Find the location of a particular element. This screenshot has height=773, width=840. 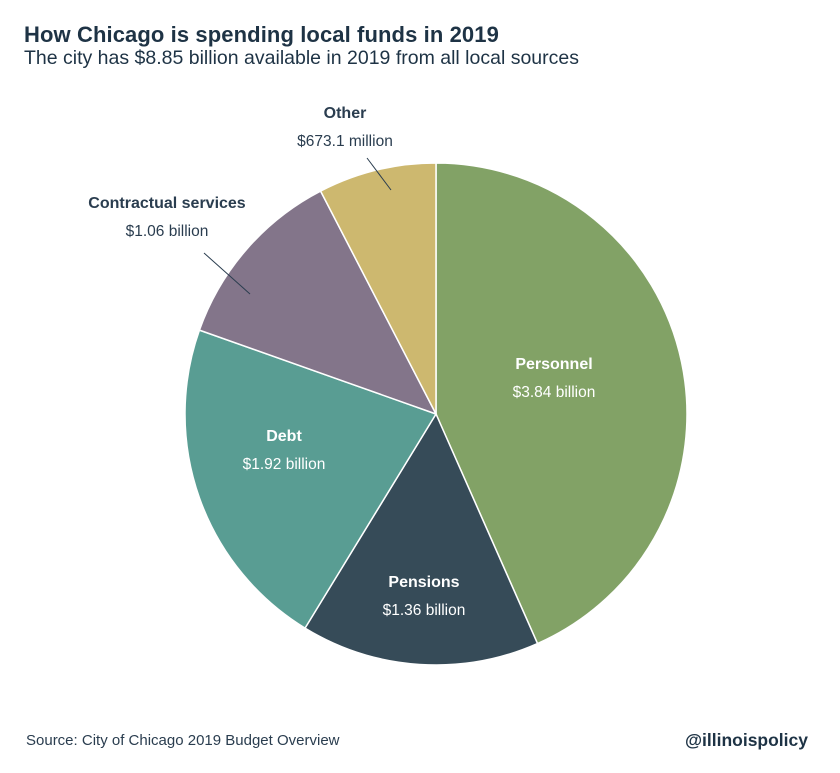

leader-line-other is located at coordinates (379, 174).